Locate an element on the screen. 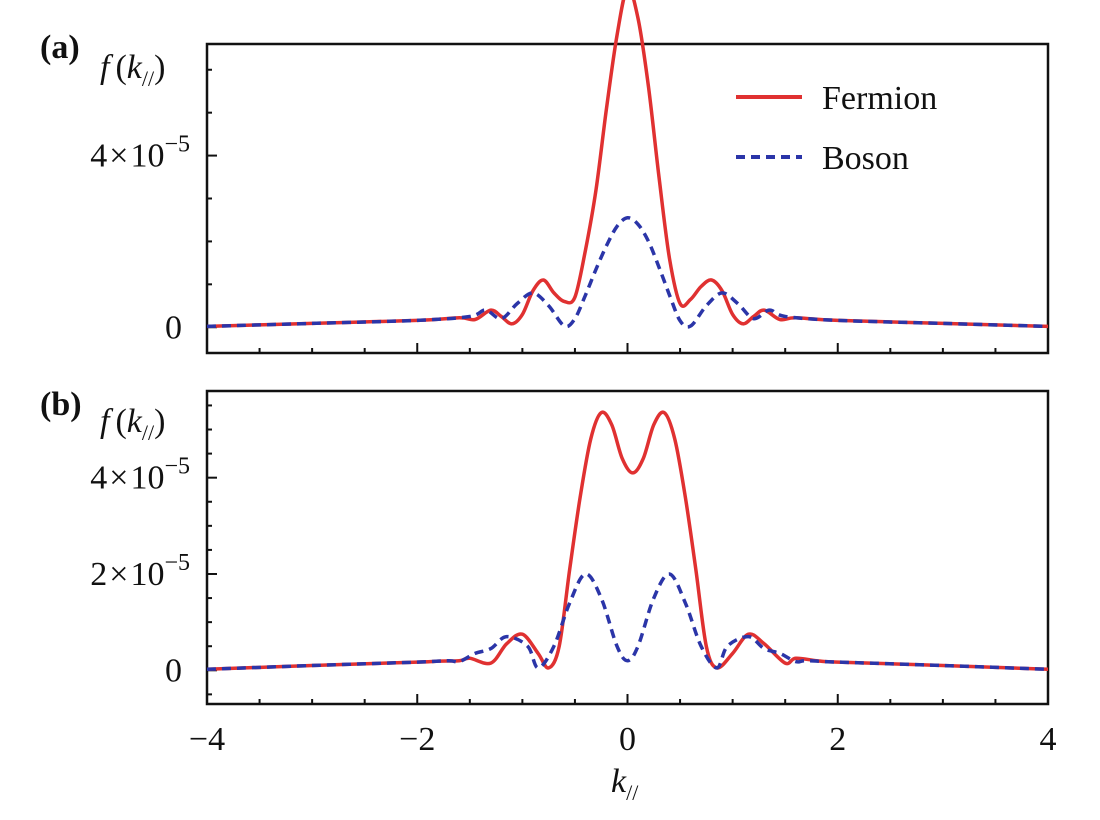  boson-line-panel-b is located at coordinates (627, 622).